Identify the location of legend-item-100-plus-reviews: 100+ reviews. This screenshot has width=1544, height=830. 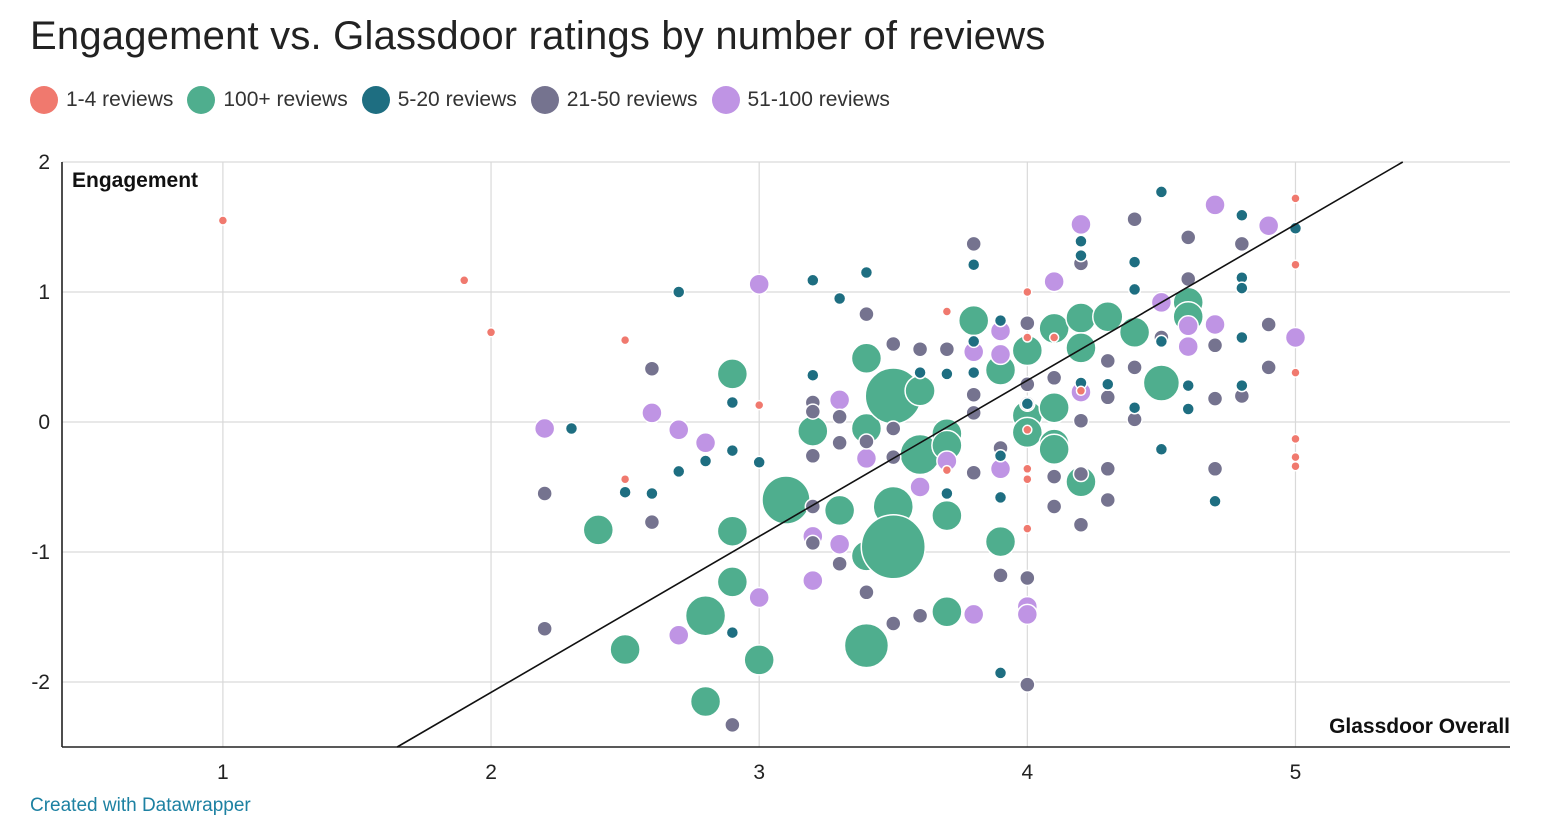
(267, 100).